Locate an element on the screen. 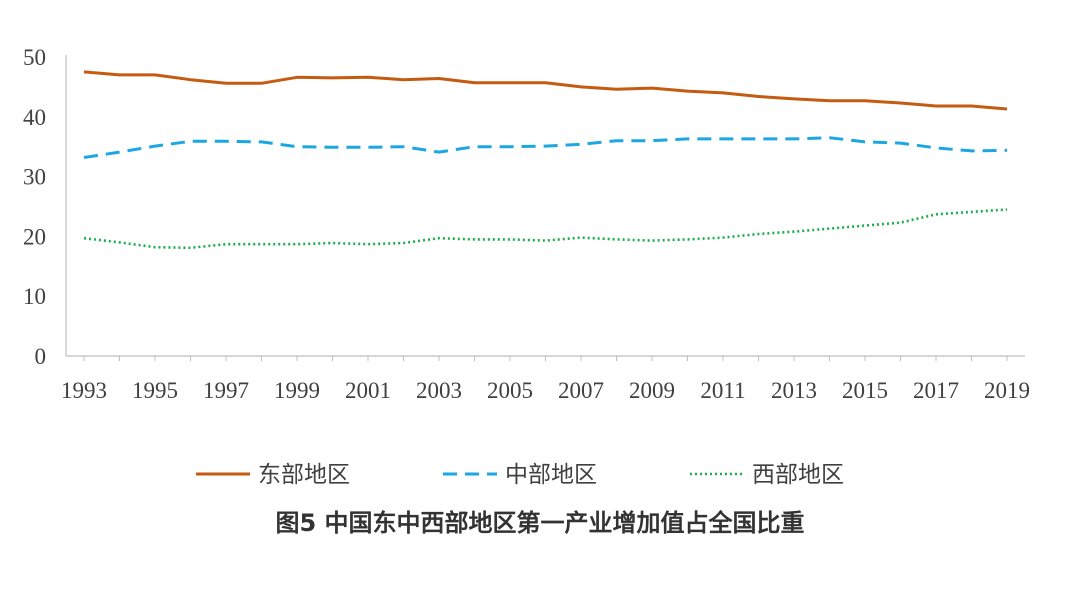  x-tick-label: 1993 is located at coordinates (84, 390).